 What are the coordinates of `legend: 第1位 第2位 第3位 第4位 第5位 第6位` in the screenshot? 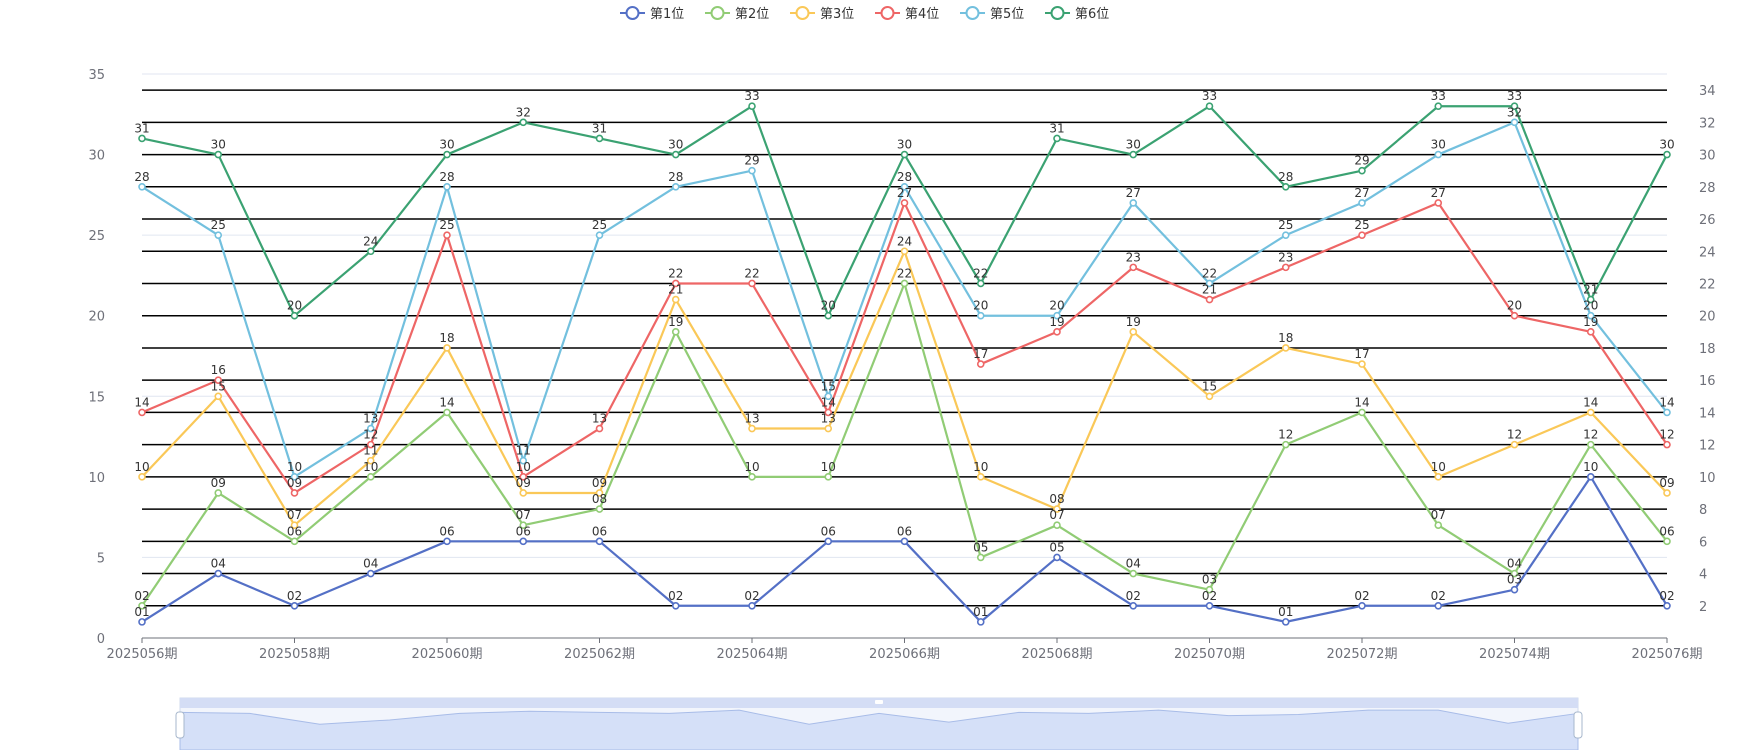 It's located at (864, 14).